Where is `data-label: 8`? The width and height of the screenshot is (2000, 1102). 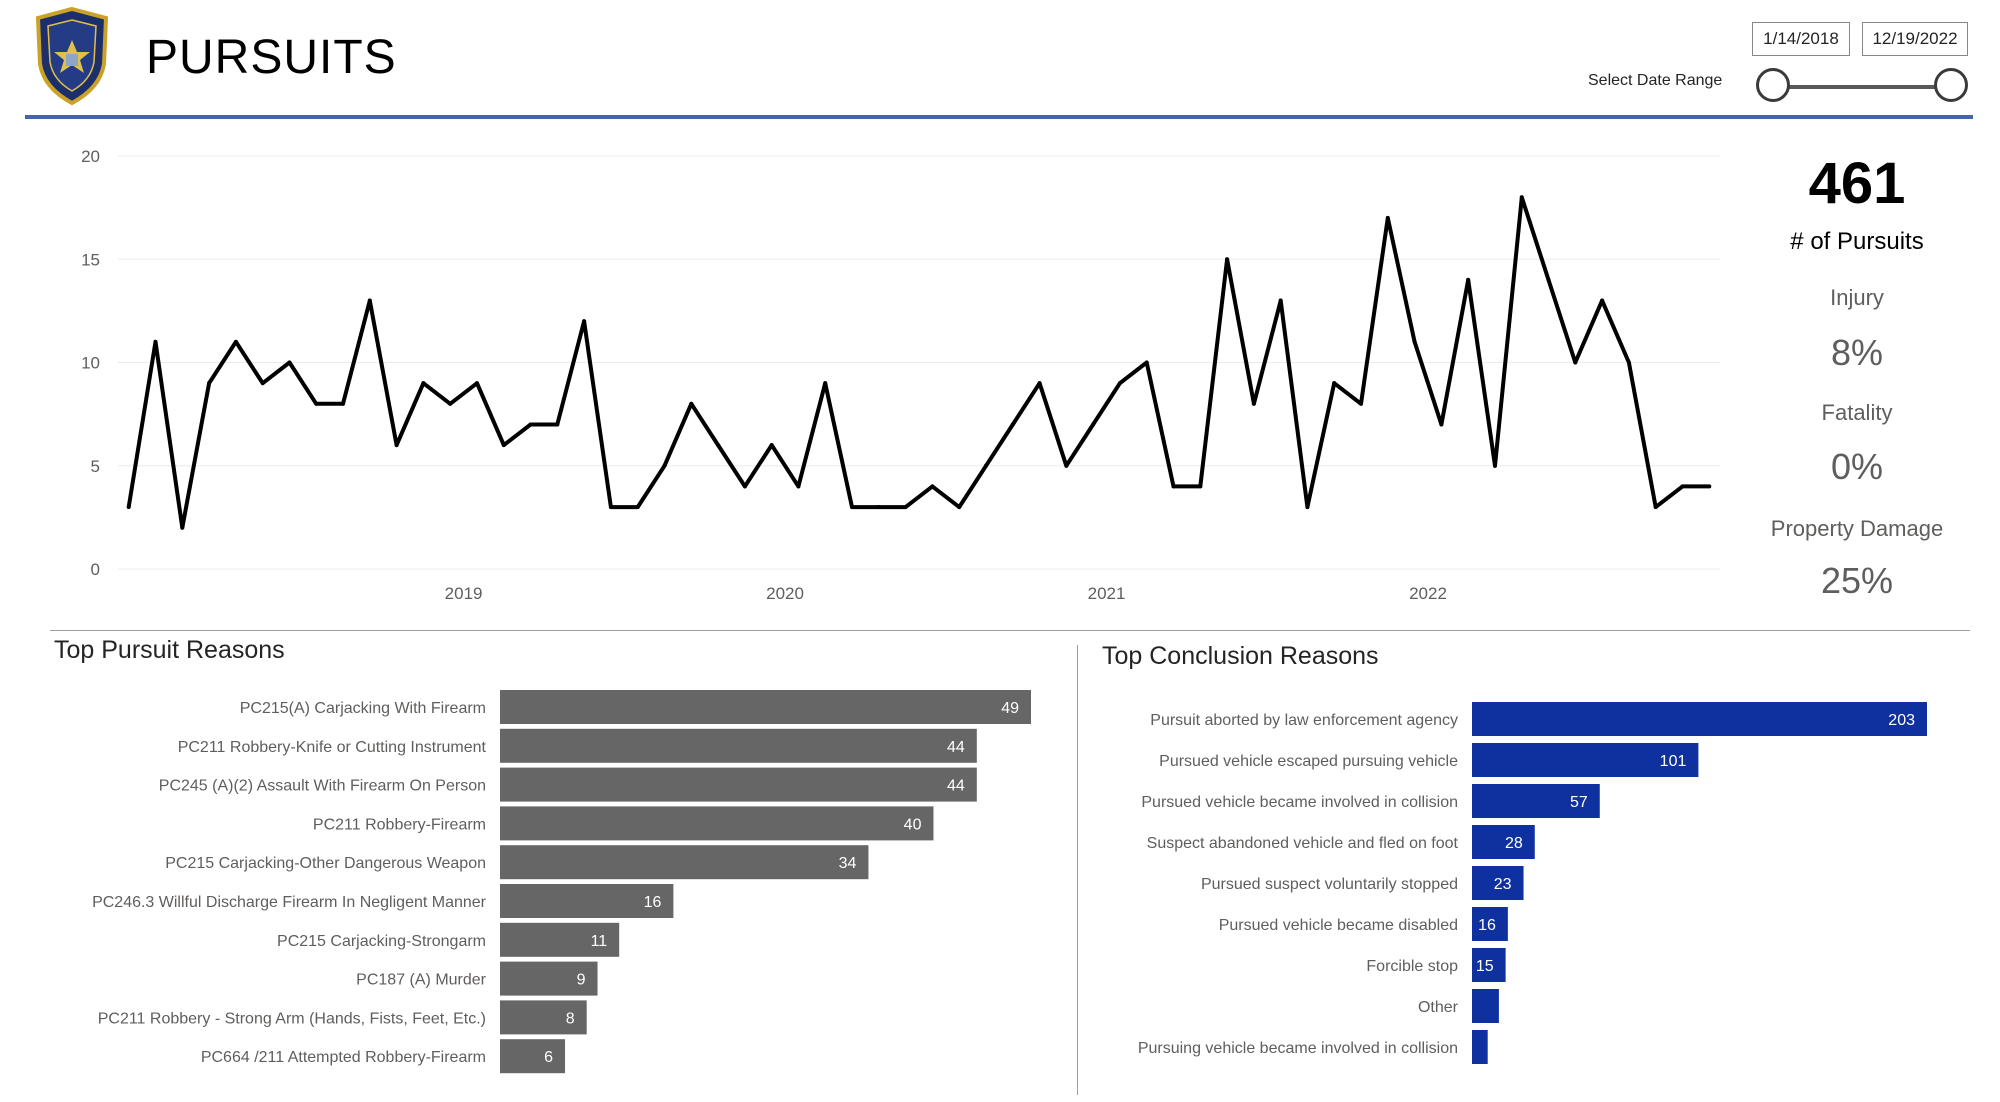
data-label: 8 is located at coordinates (570, 1018).